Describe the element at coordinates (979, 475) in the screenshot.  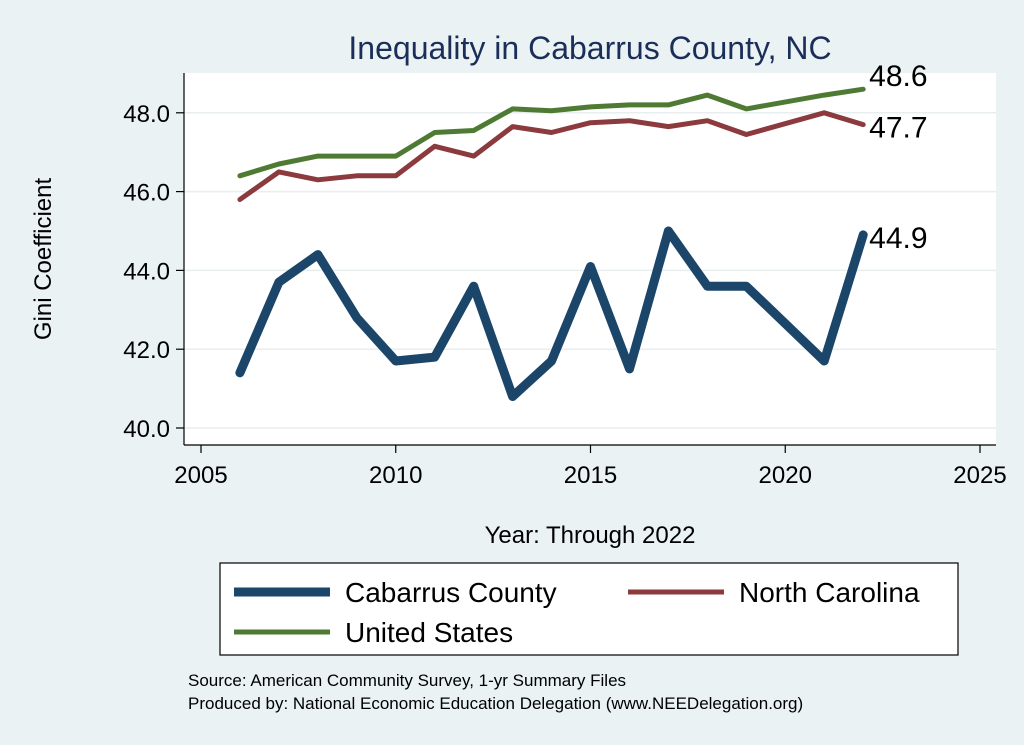
I see `x-tick-label-2025: 2025` at that location.